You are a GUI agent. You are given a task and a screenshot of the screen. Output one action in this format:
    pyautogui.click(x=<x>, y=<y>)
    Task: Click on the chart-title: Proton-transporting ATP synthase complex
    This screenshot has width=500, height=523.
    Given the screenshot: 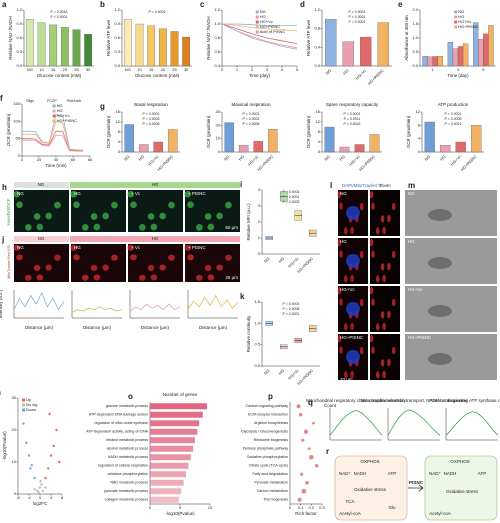 What is the action you would take?
    pyautogui.click(x=464, y=400)
    